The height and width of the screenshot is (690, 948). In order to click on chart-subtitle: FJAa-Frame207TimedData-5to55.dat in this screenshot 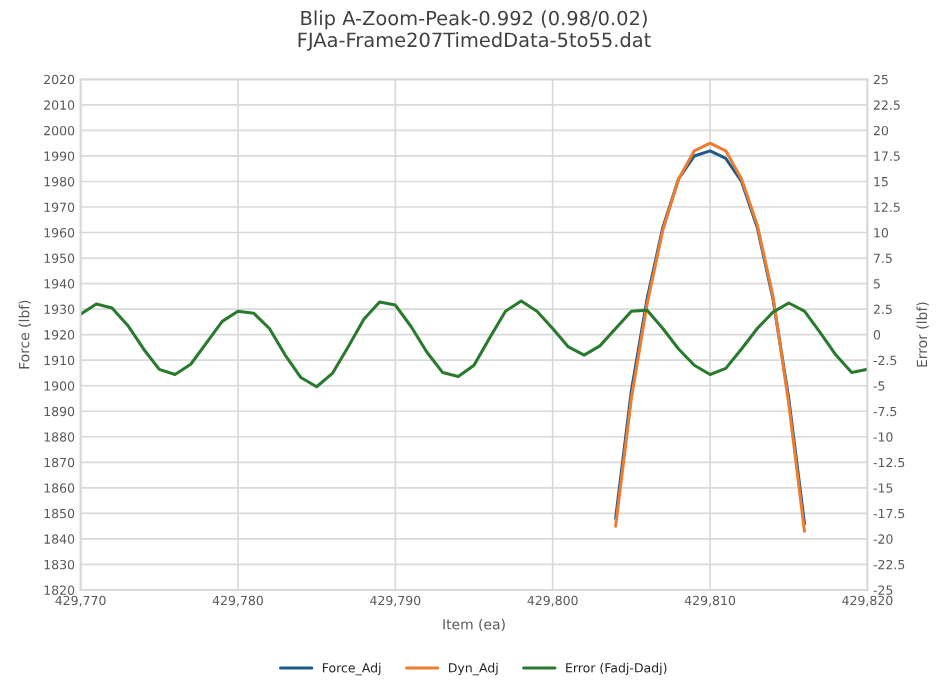, I will do `click(474, 41)`.